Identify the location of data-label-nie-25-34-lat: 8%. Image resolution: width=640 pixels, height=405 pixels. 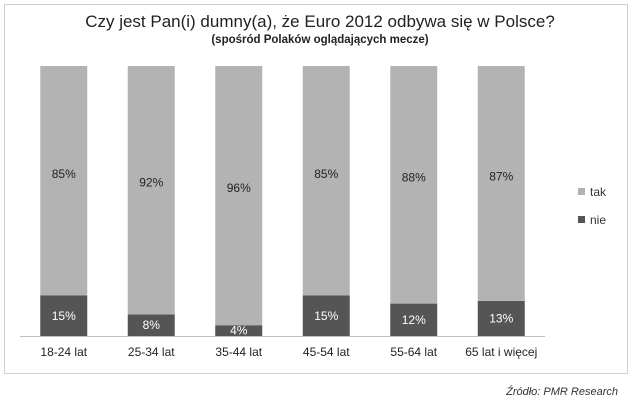
(152, 325).